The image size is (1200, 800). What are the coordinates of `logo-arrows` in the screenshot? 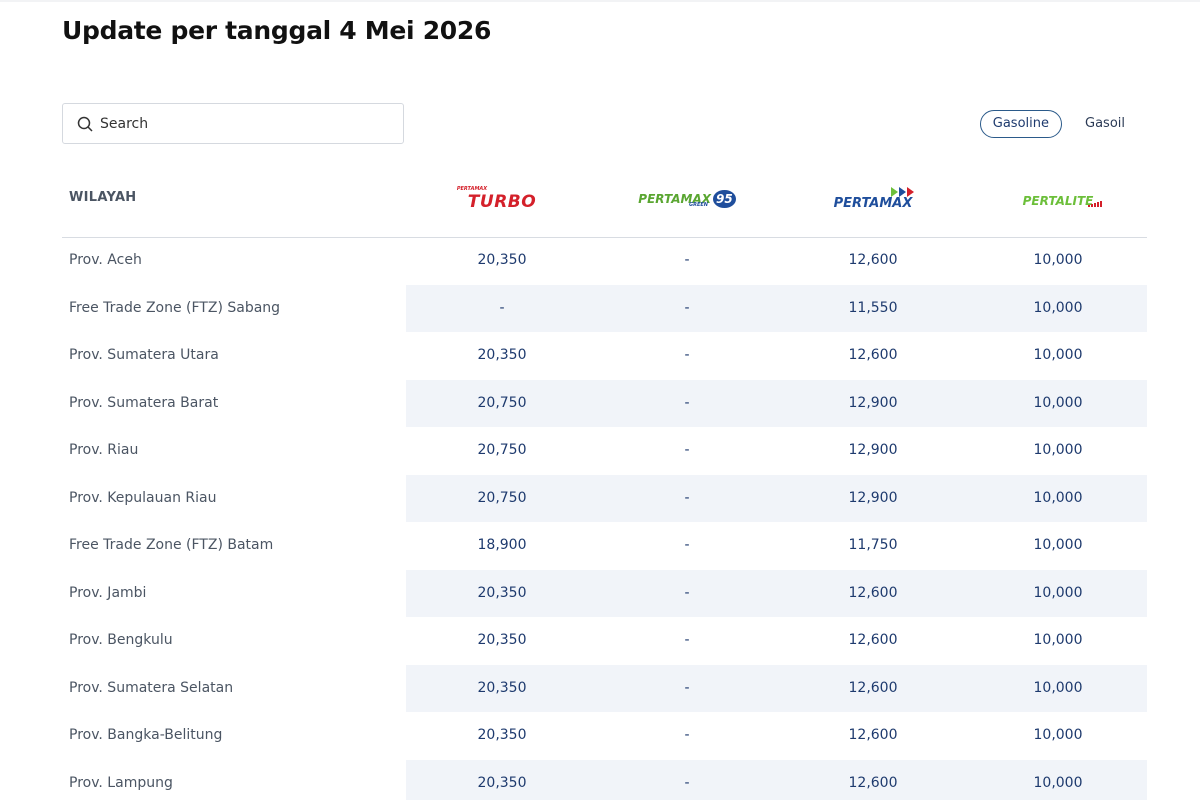 It's located at (903, 191).